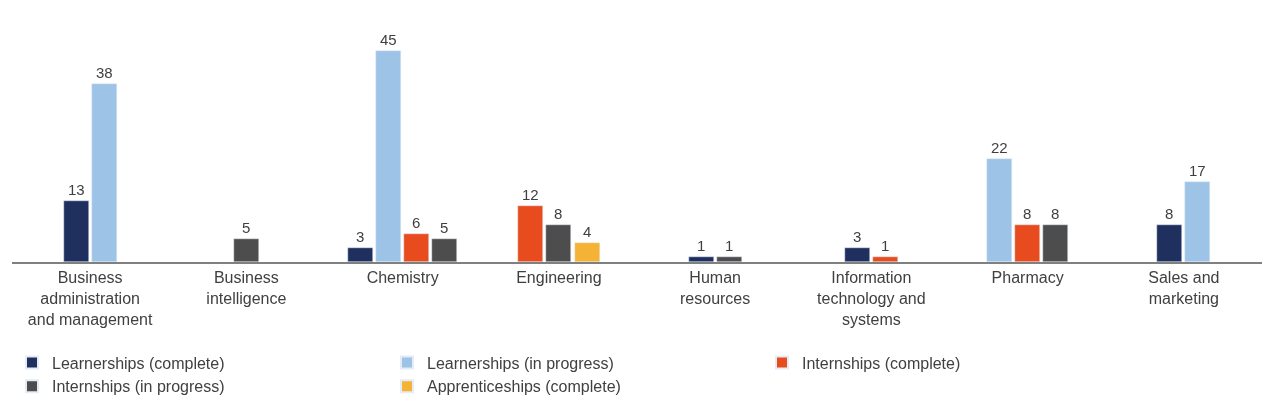 This screenshot has width=1274, height=416. What do you see at coordinates (416, 222) in the screenshot?
I see `data-label: 6` at bounding box center [416, 222].